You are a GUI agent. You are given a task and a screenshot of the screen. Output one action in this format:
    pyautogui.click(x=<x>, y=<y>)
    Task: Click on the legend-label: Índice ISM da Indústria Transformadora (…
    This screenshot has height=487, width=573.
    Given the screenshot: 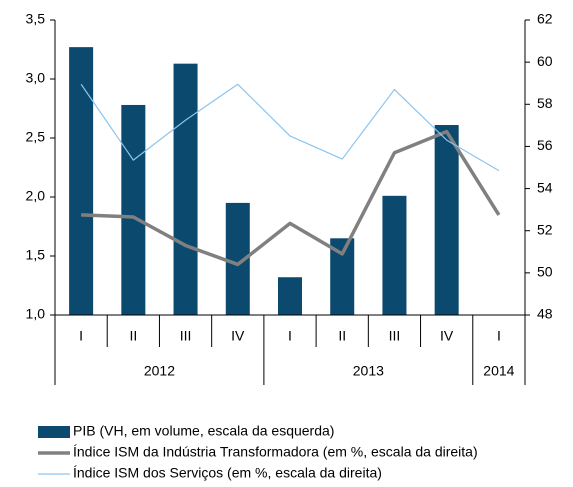 What is the action you would take?
    pyautogui.click(x=275, y=452)
    